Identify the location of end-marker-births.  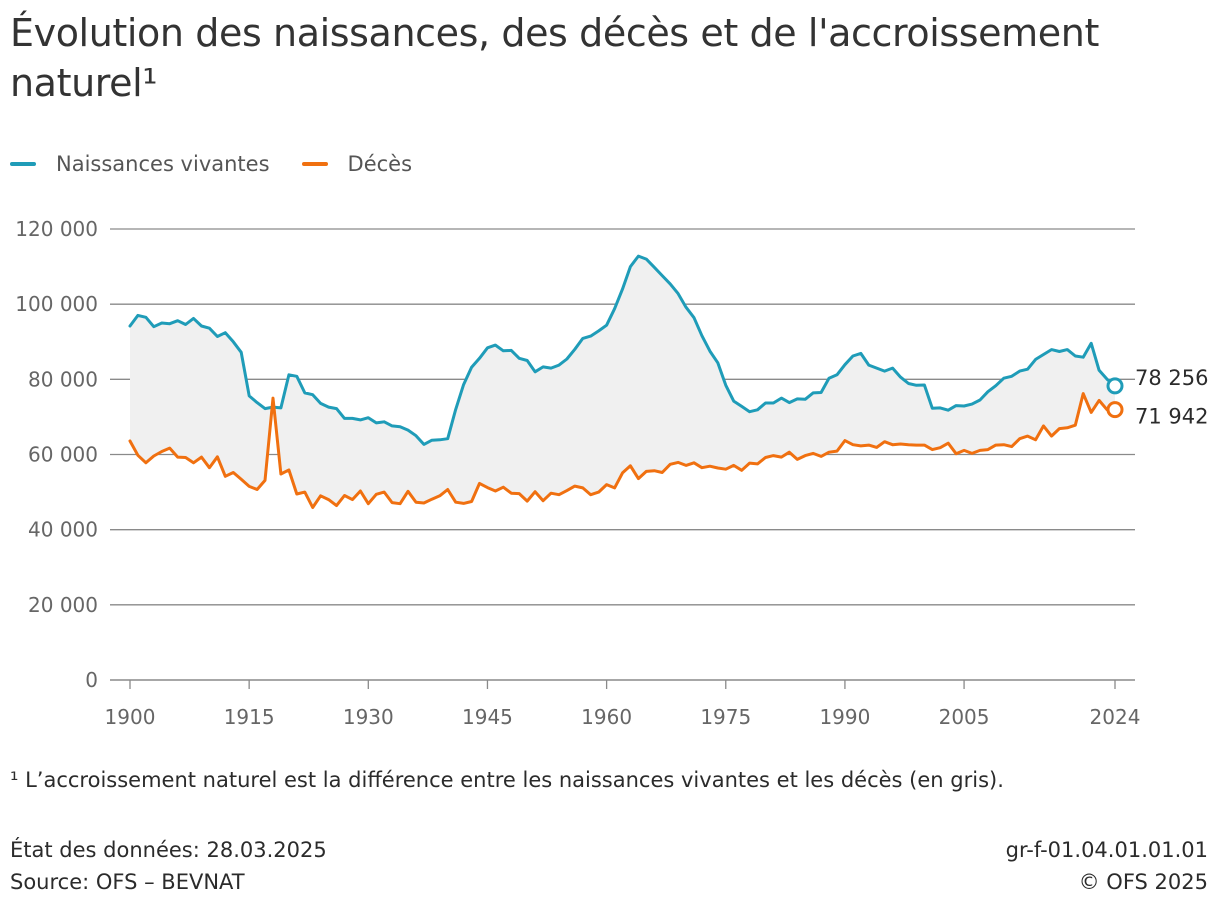
(1115, 386).